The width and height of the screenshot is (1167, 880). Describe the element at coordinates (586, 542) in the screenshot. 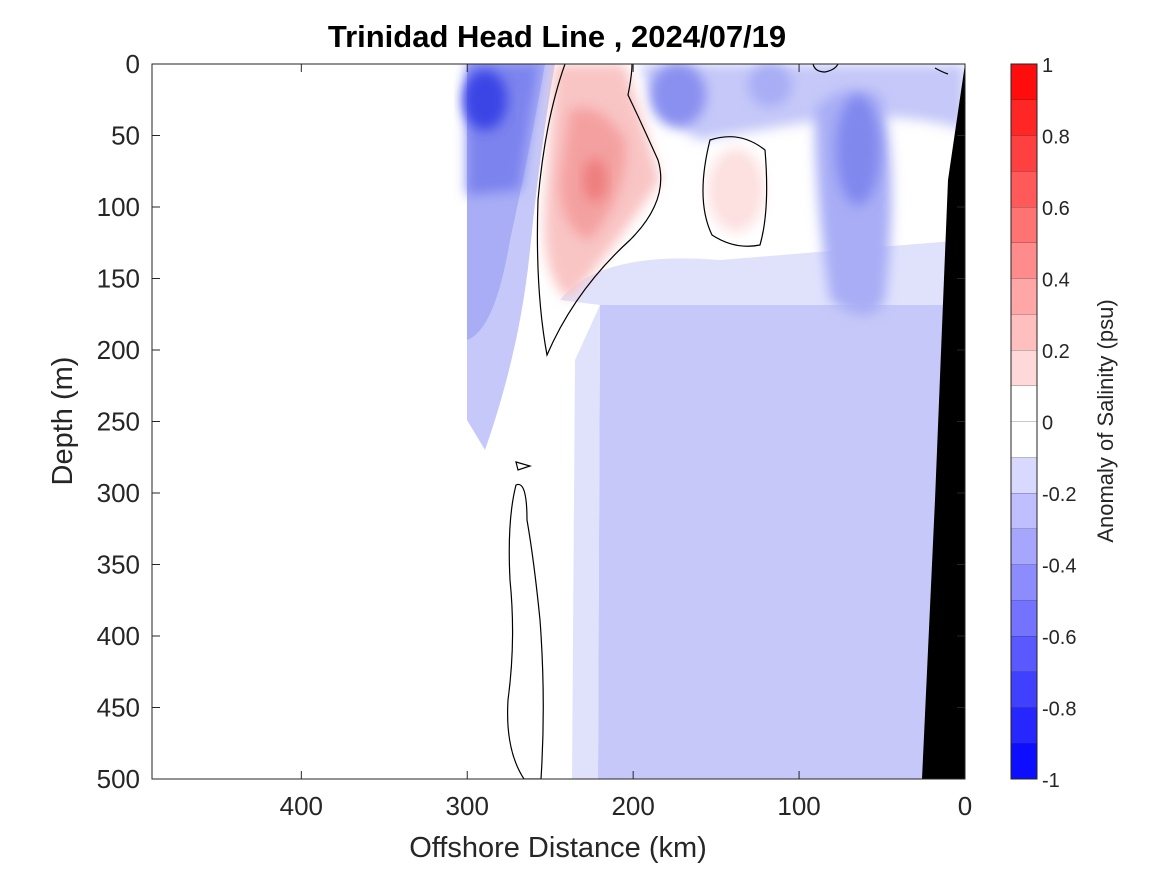

I see `nearshore-light-band` at that location.